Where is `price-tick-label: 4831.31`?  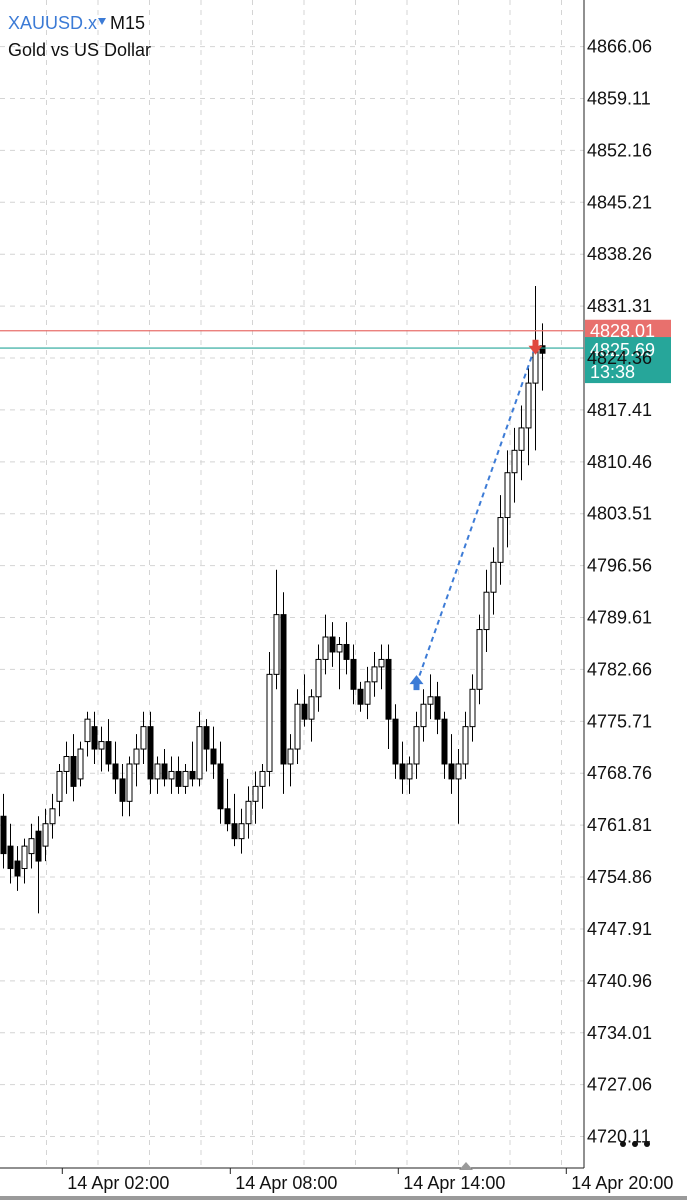
price-tick-label: 4831.31 is located at coordinates (619, 306).